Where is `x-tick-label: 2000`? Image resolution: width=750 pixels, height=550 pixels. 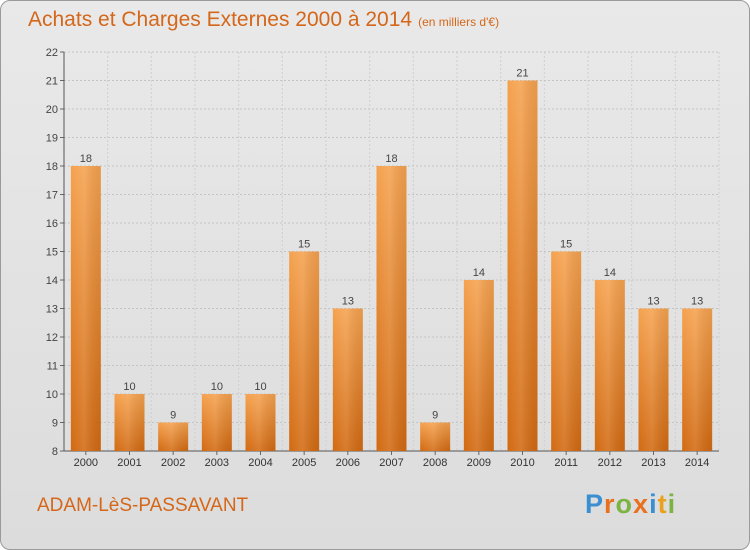
x-tick-label: 2000 is located at coordinates (86, 463).